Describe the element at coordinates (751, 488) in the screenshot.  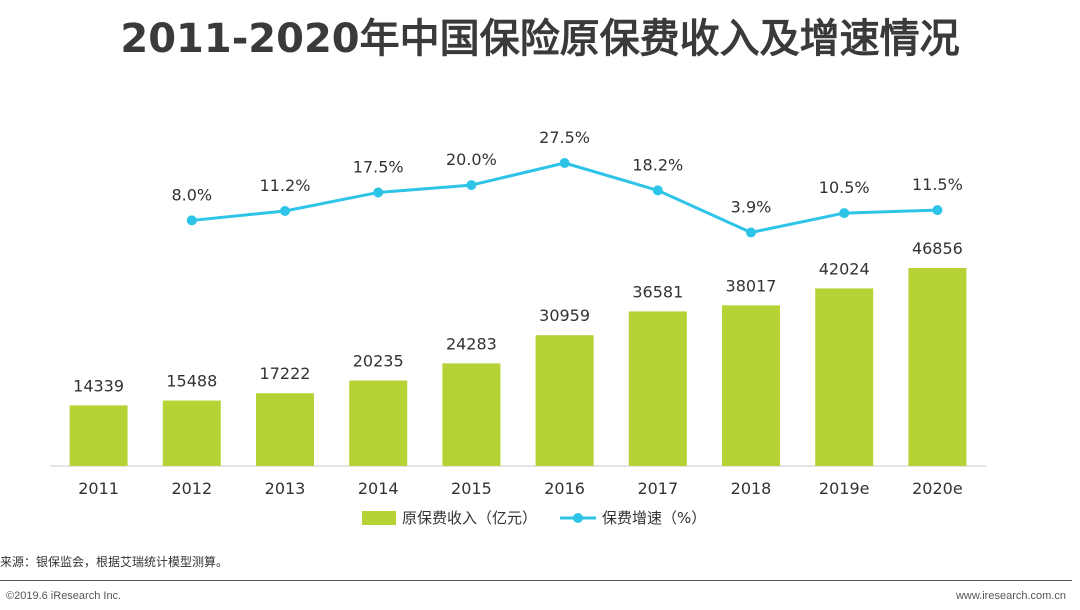
I see `x-tick-label-2018: 2018` at that location.